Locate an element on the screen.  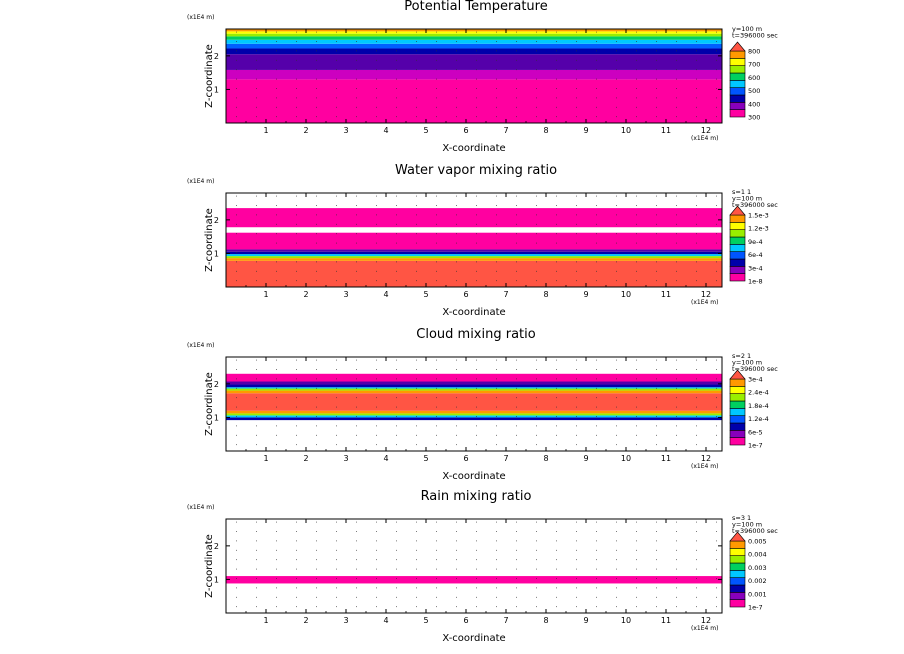
x-tick-label: 7 is located at coordinates (505, 620).